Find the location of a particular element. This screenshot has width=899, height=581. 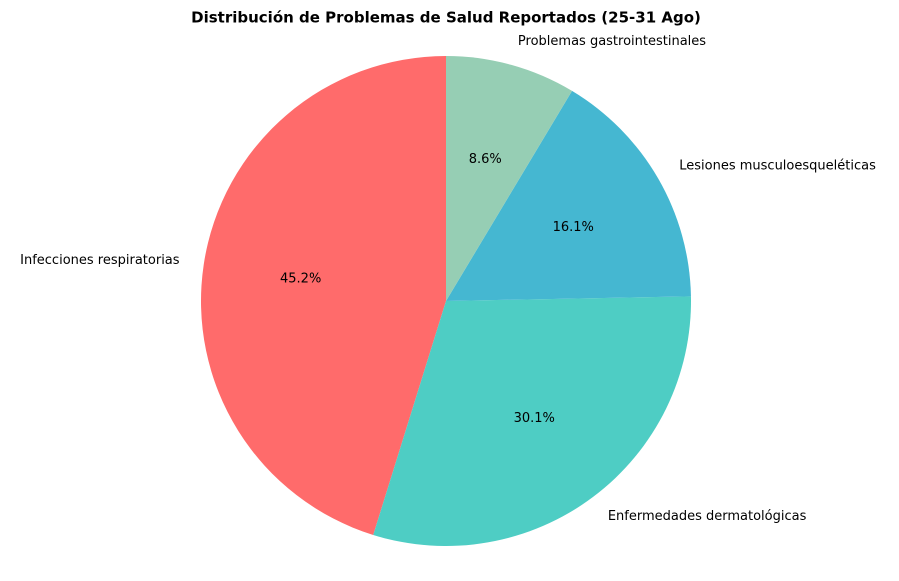

pct-label: 30.1% is located at coordinates (534, 418).